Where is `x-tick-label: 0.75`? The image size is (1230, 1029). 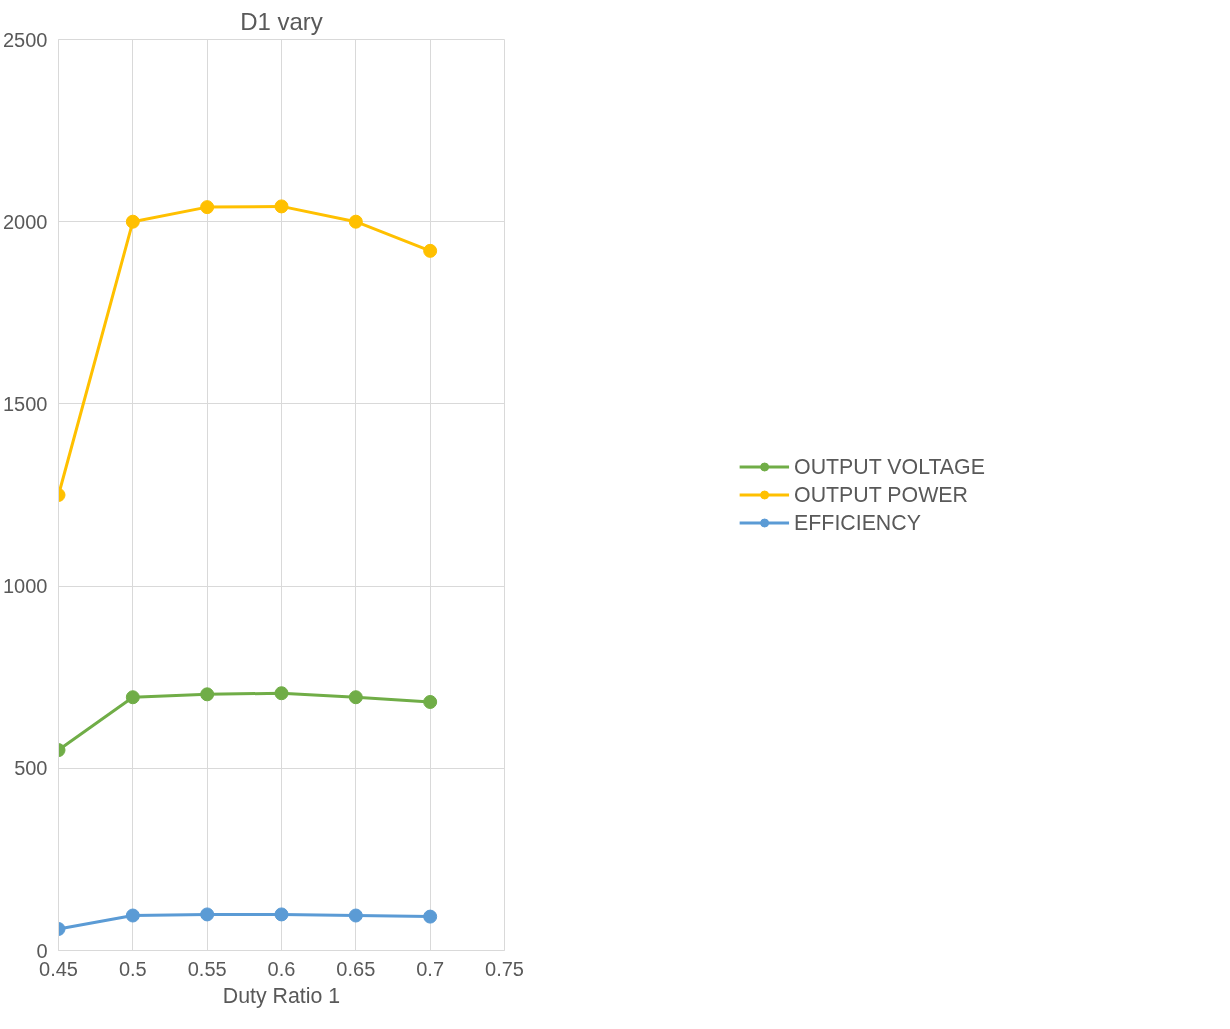
x-tick-label: 0.75 is located at coordinates (504, 968).